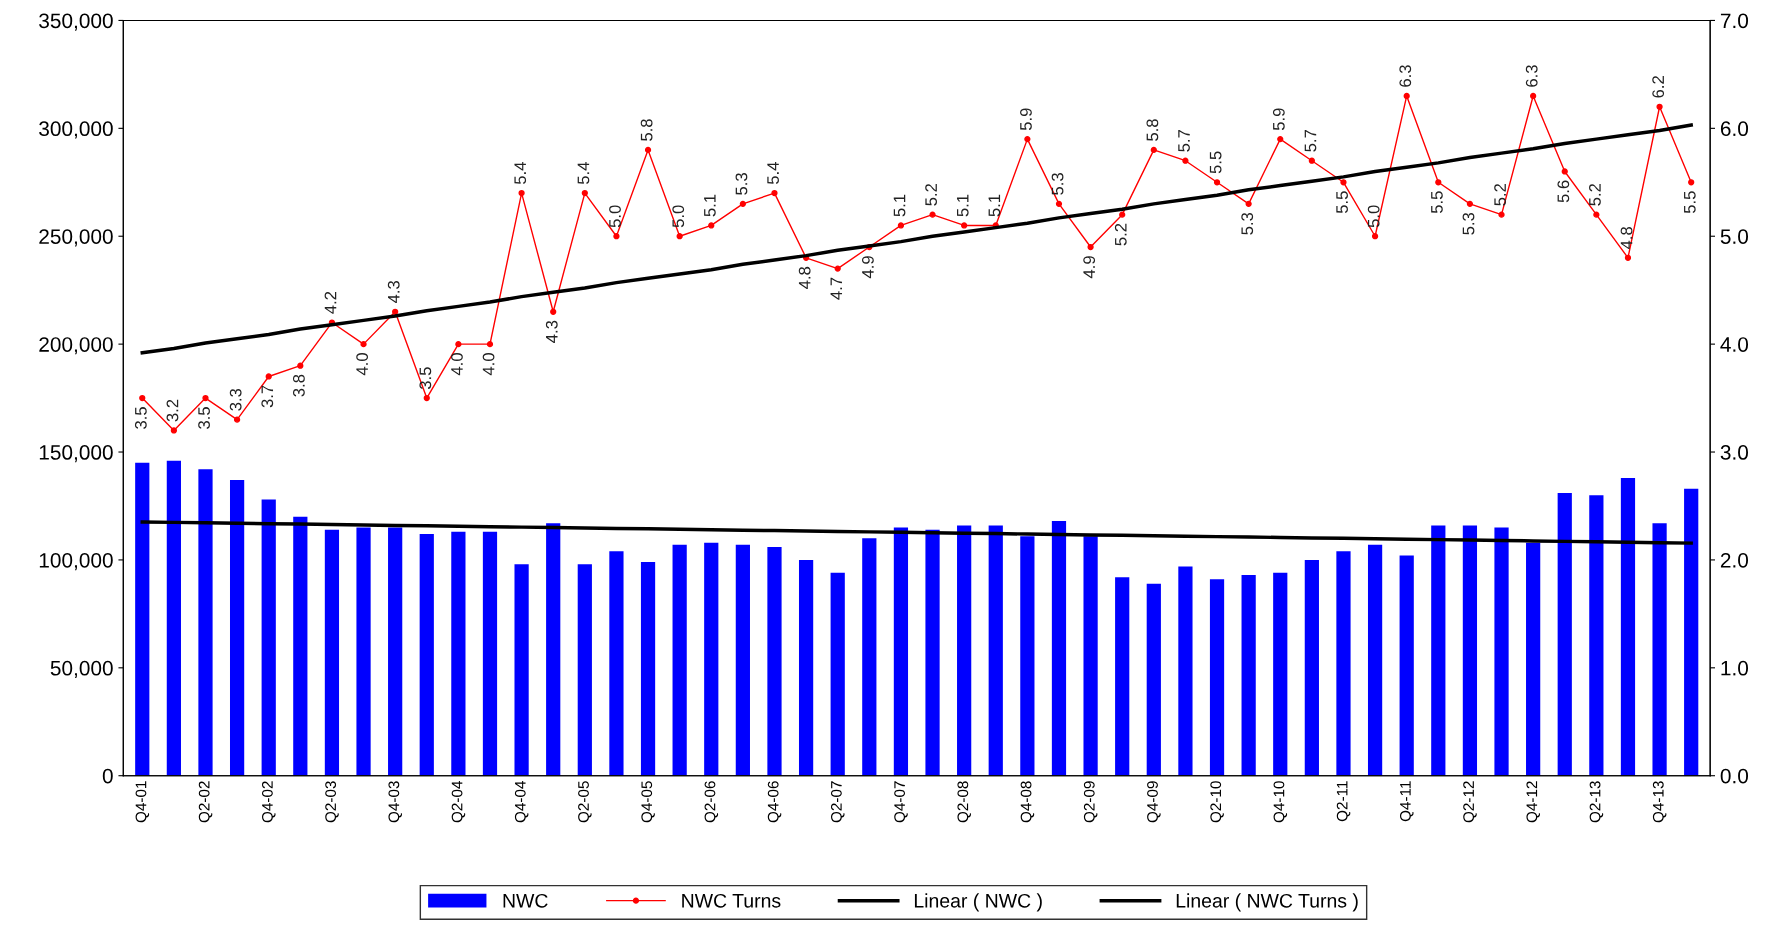  I want to click on data-label: 3.2, so click(172, 410).